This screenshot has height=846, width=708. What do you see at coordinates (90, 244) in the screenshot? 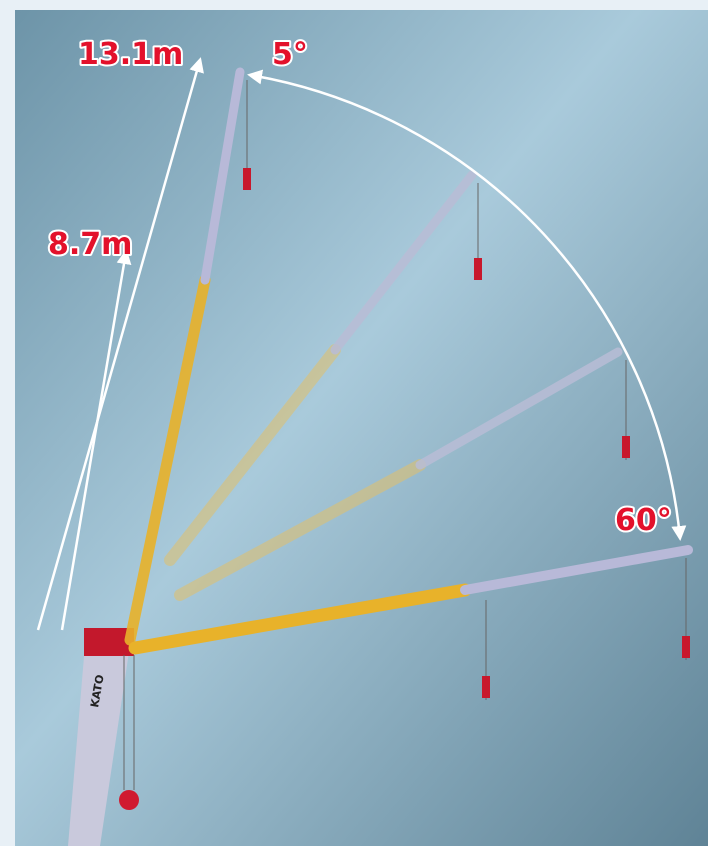
I see `length-label: 8.7m` at bounding box center [90, 244].